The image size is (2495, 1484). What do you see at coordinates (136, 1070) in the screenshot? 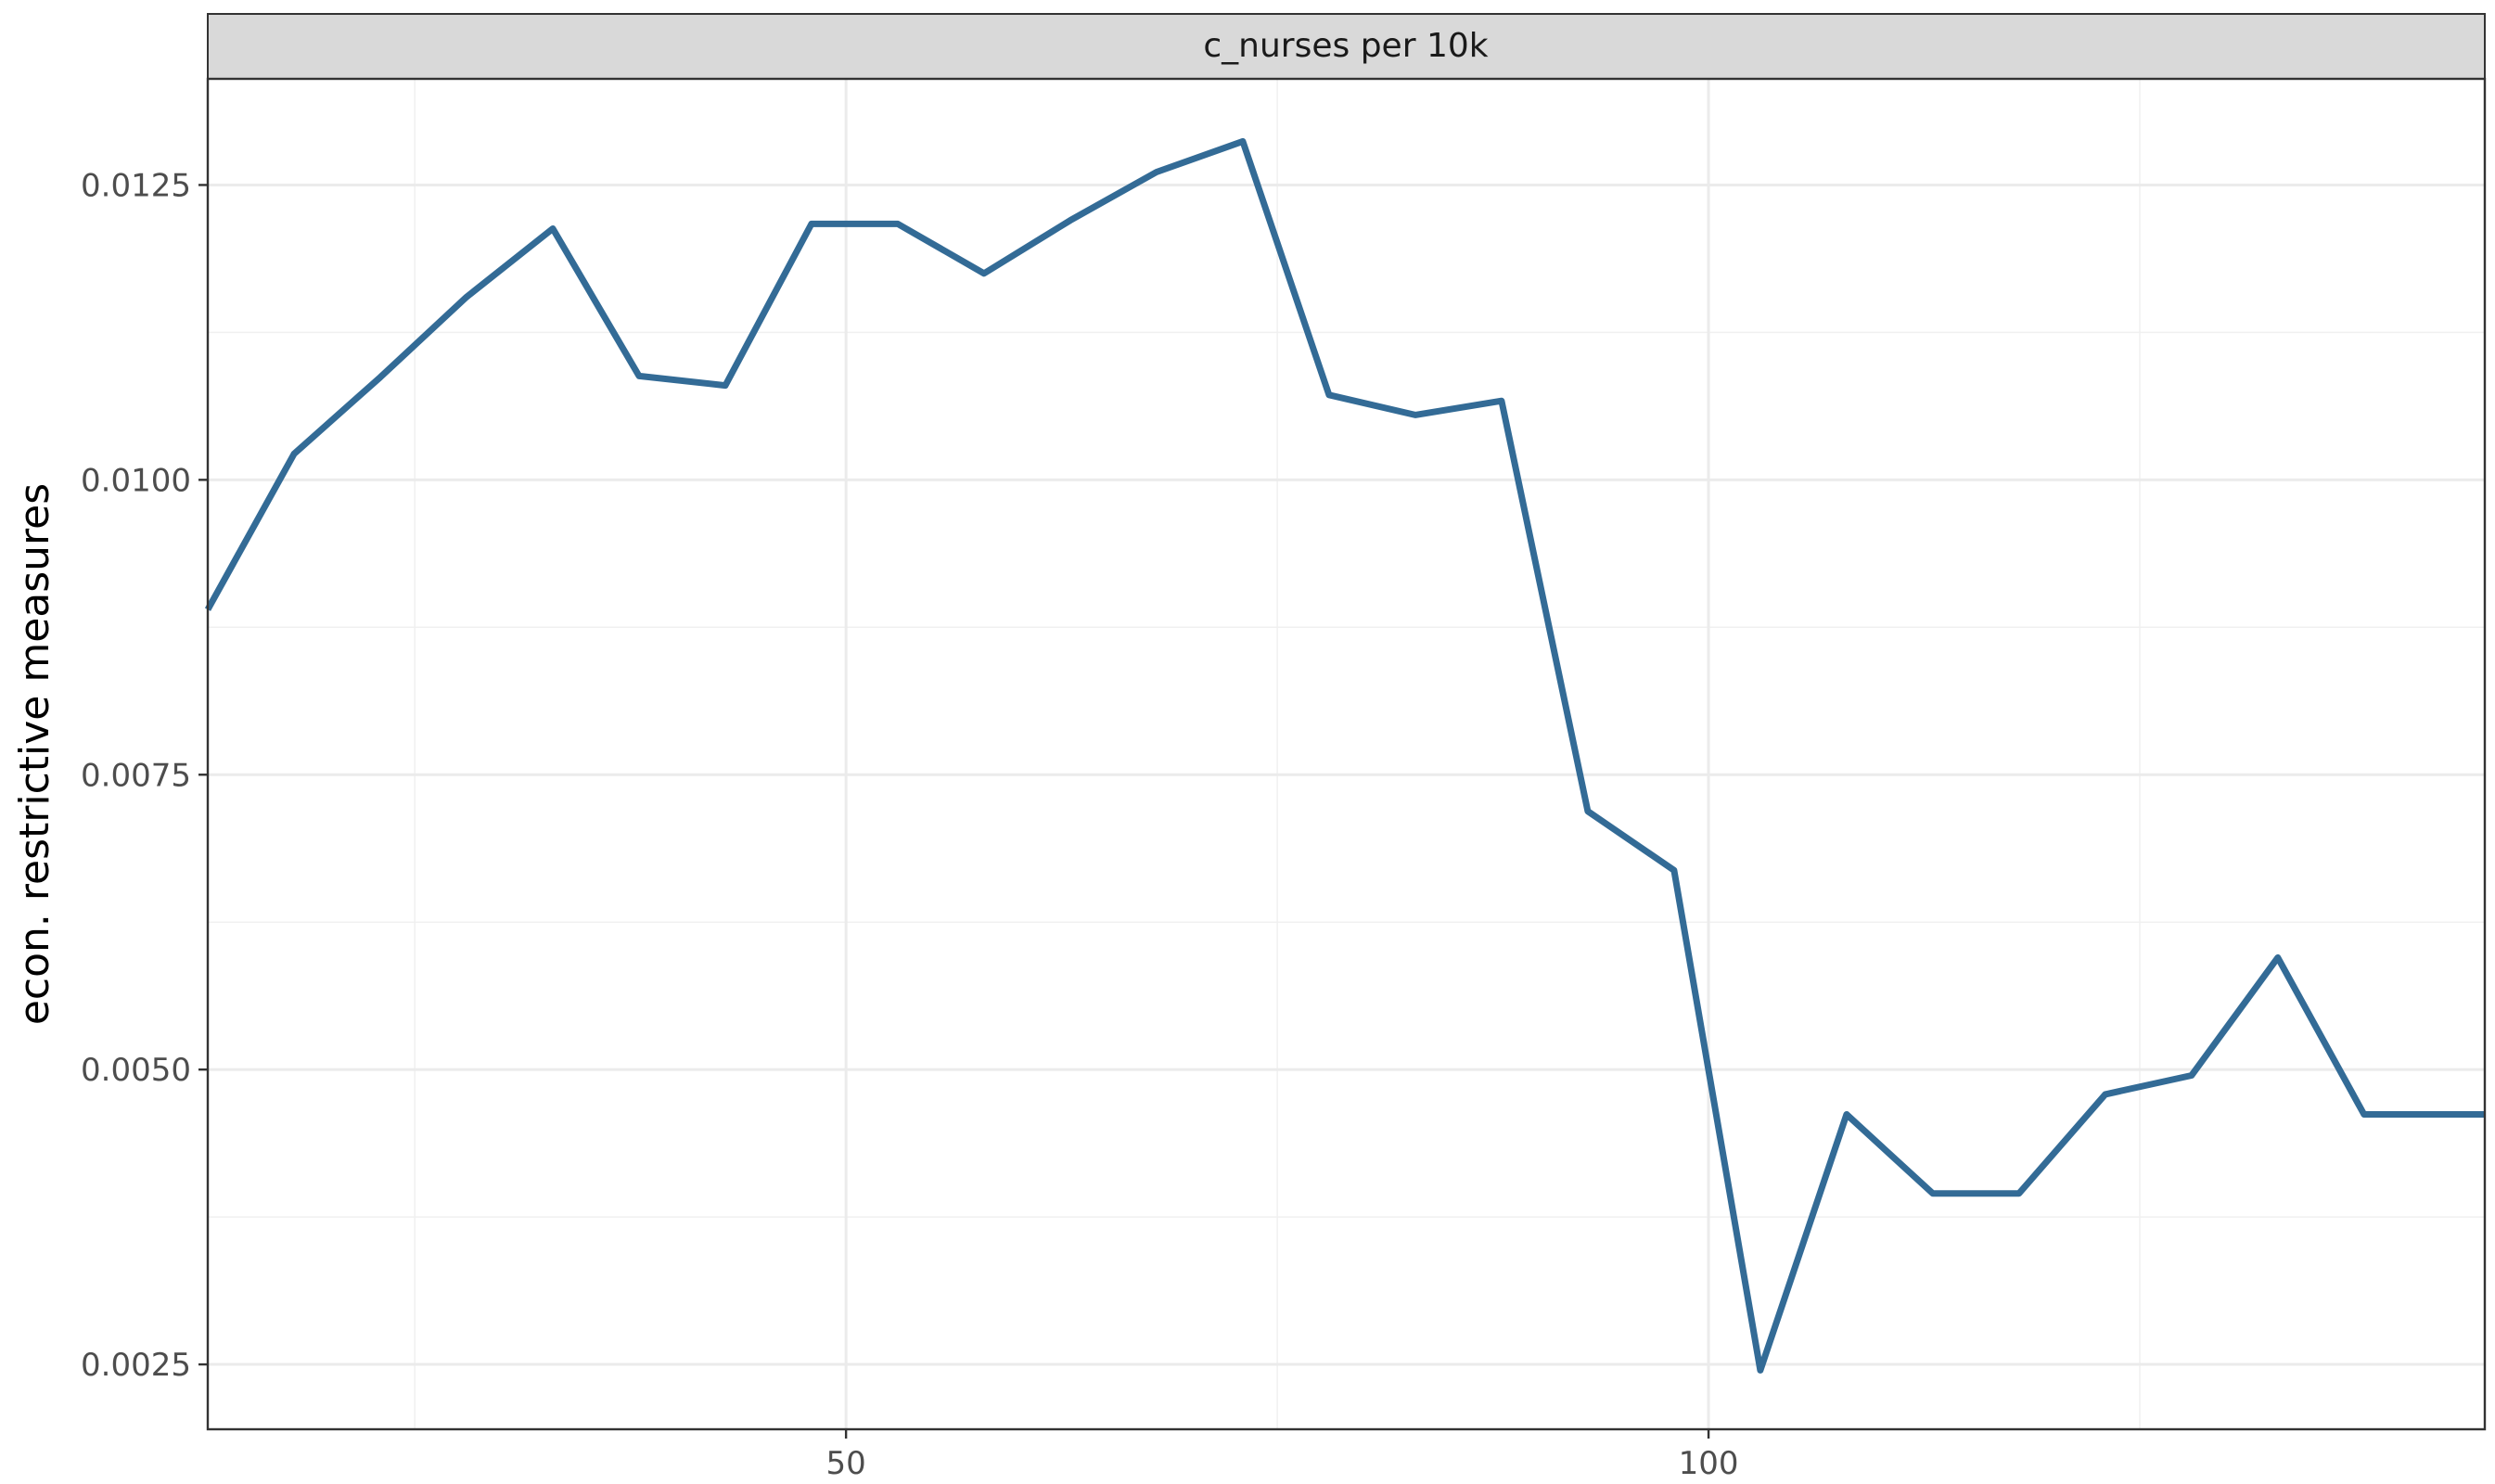
I see `y-tick-label: 0.0050` at bounding box center [136, 1070].